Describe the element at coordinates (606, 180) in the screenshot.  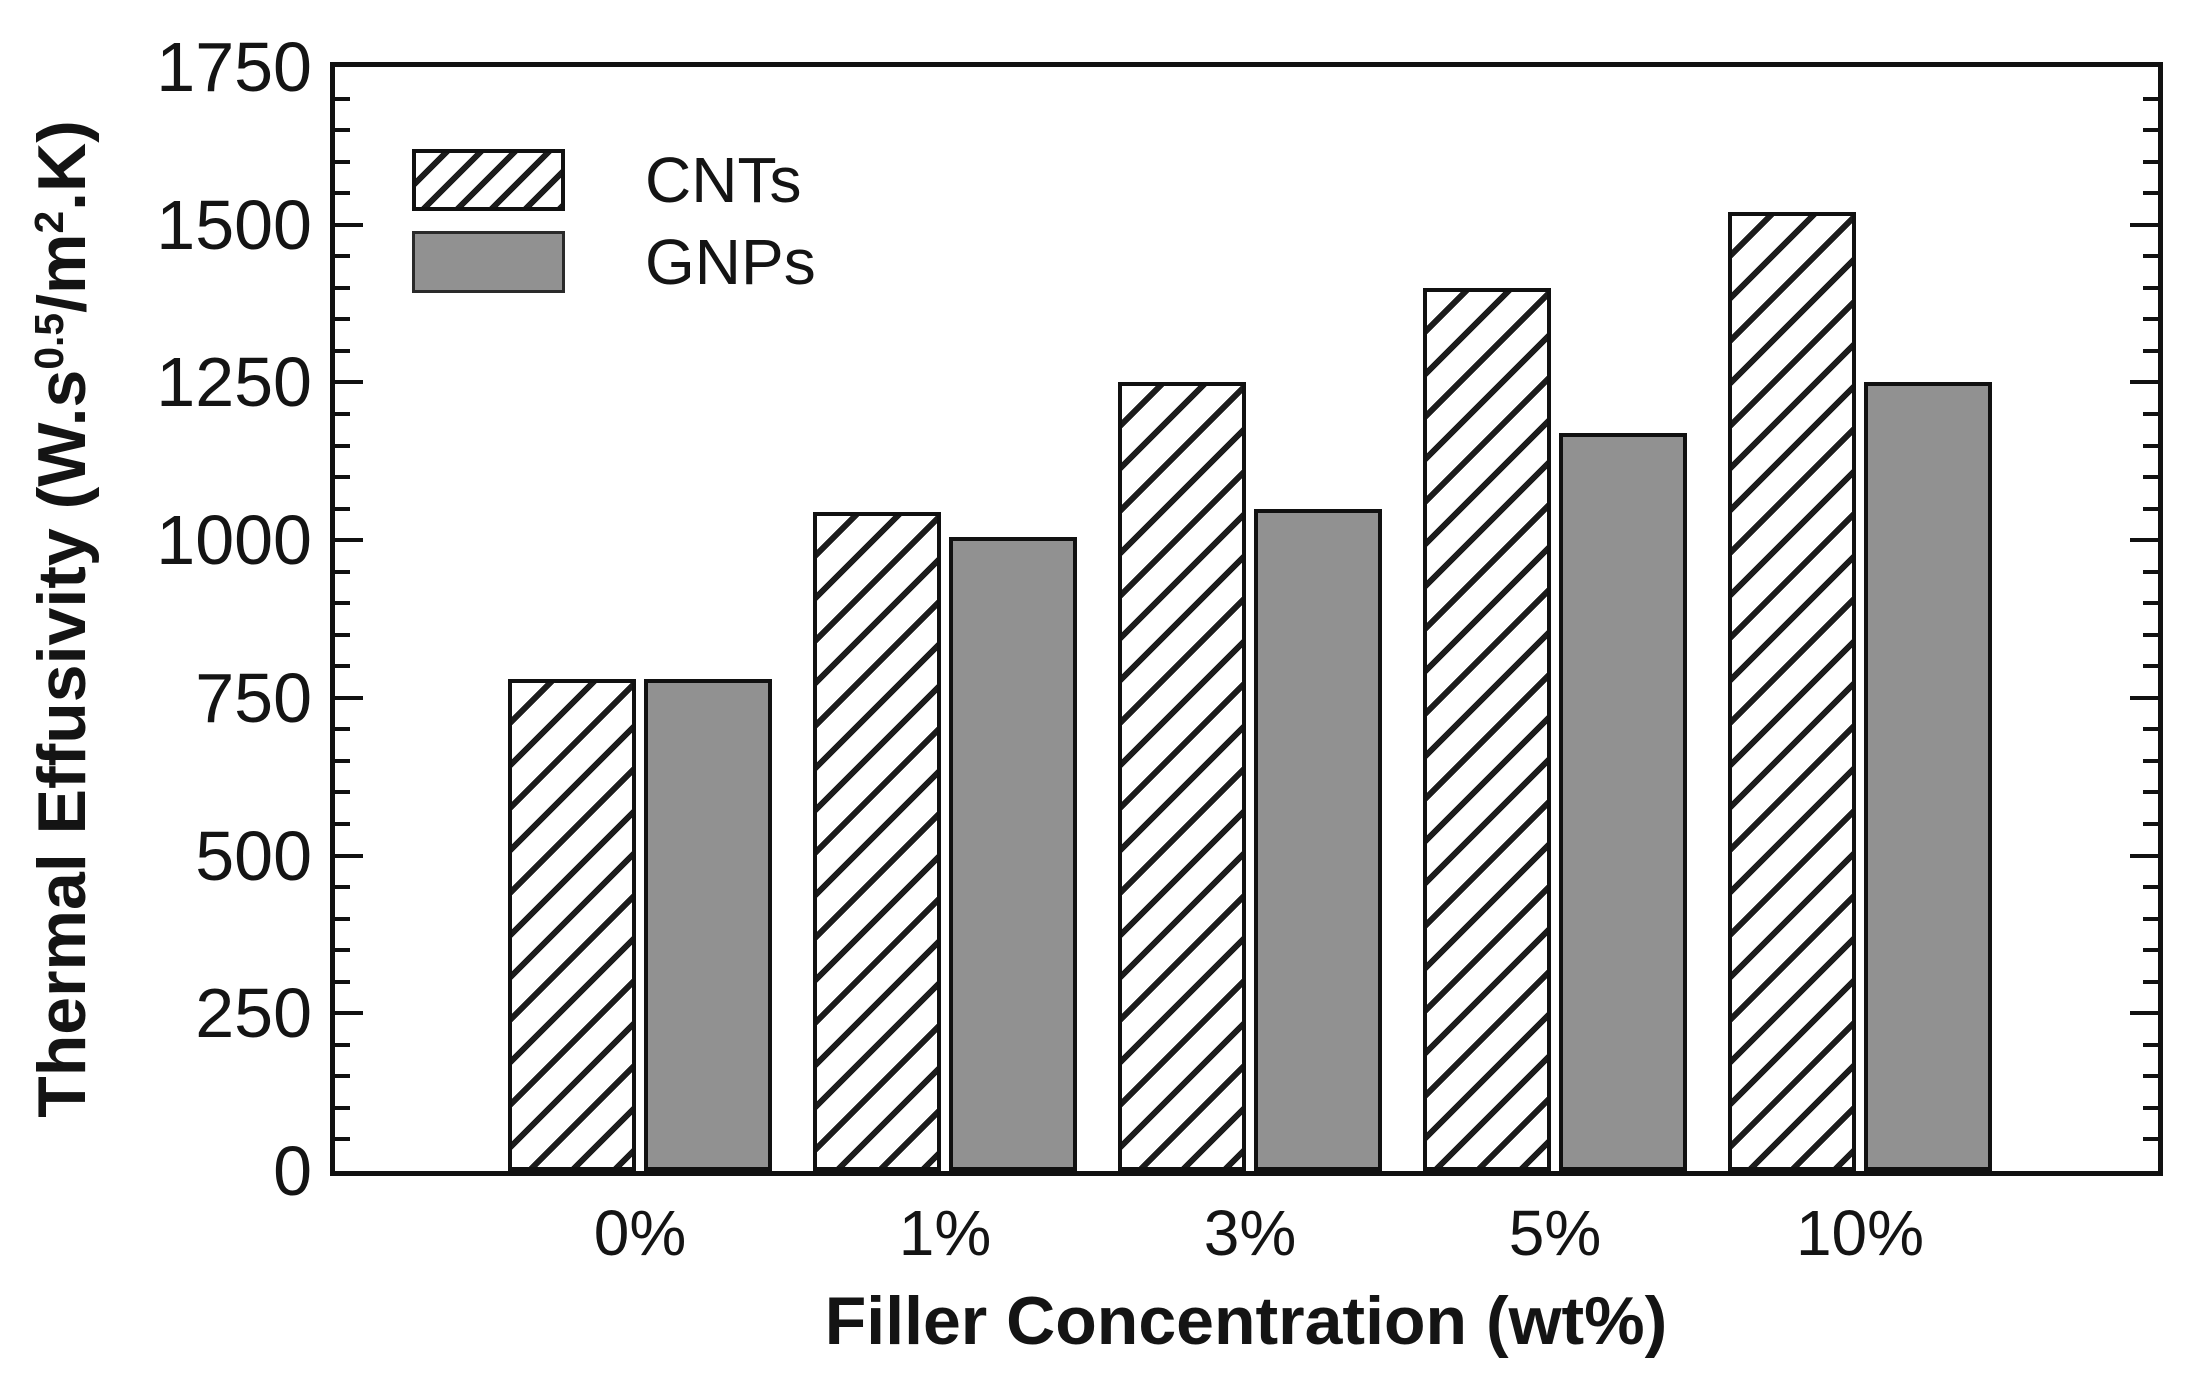
I see `legend-item-cnts: CNTs` at that location.